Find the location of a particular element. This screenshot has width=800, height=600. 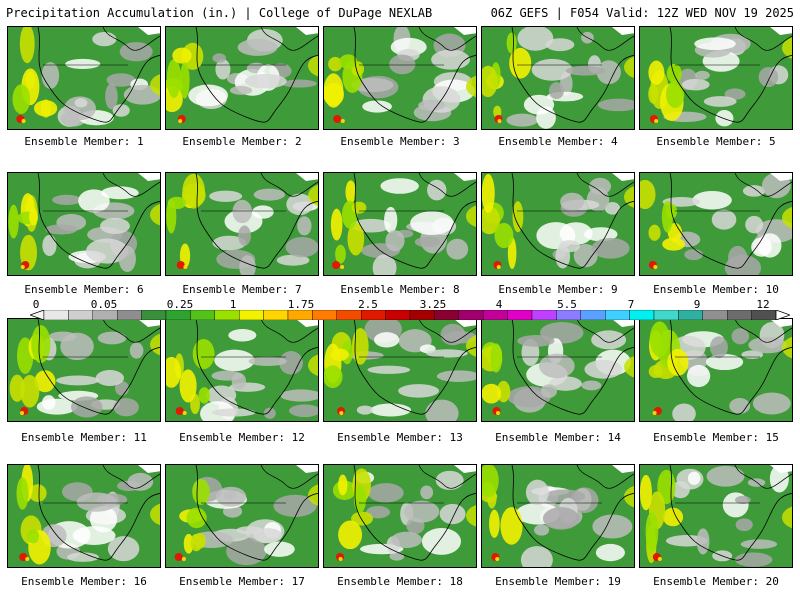

ensemble-member-label: Ensemble Member: 17 is located at coordinates (242, 581).